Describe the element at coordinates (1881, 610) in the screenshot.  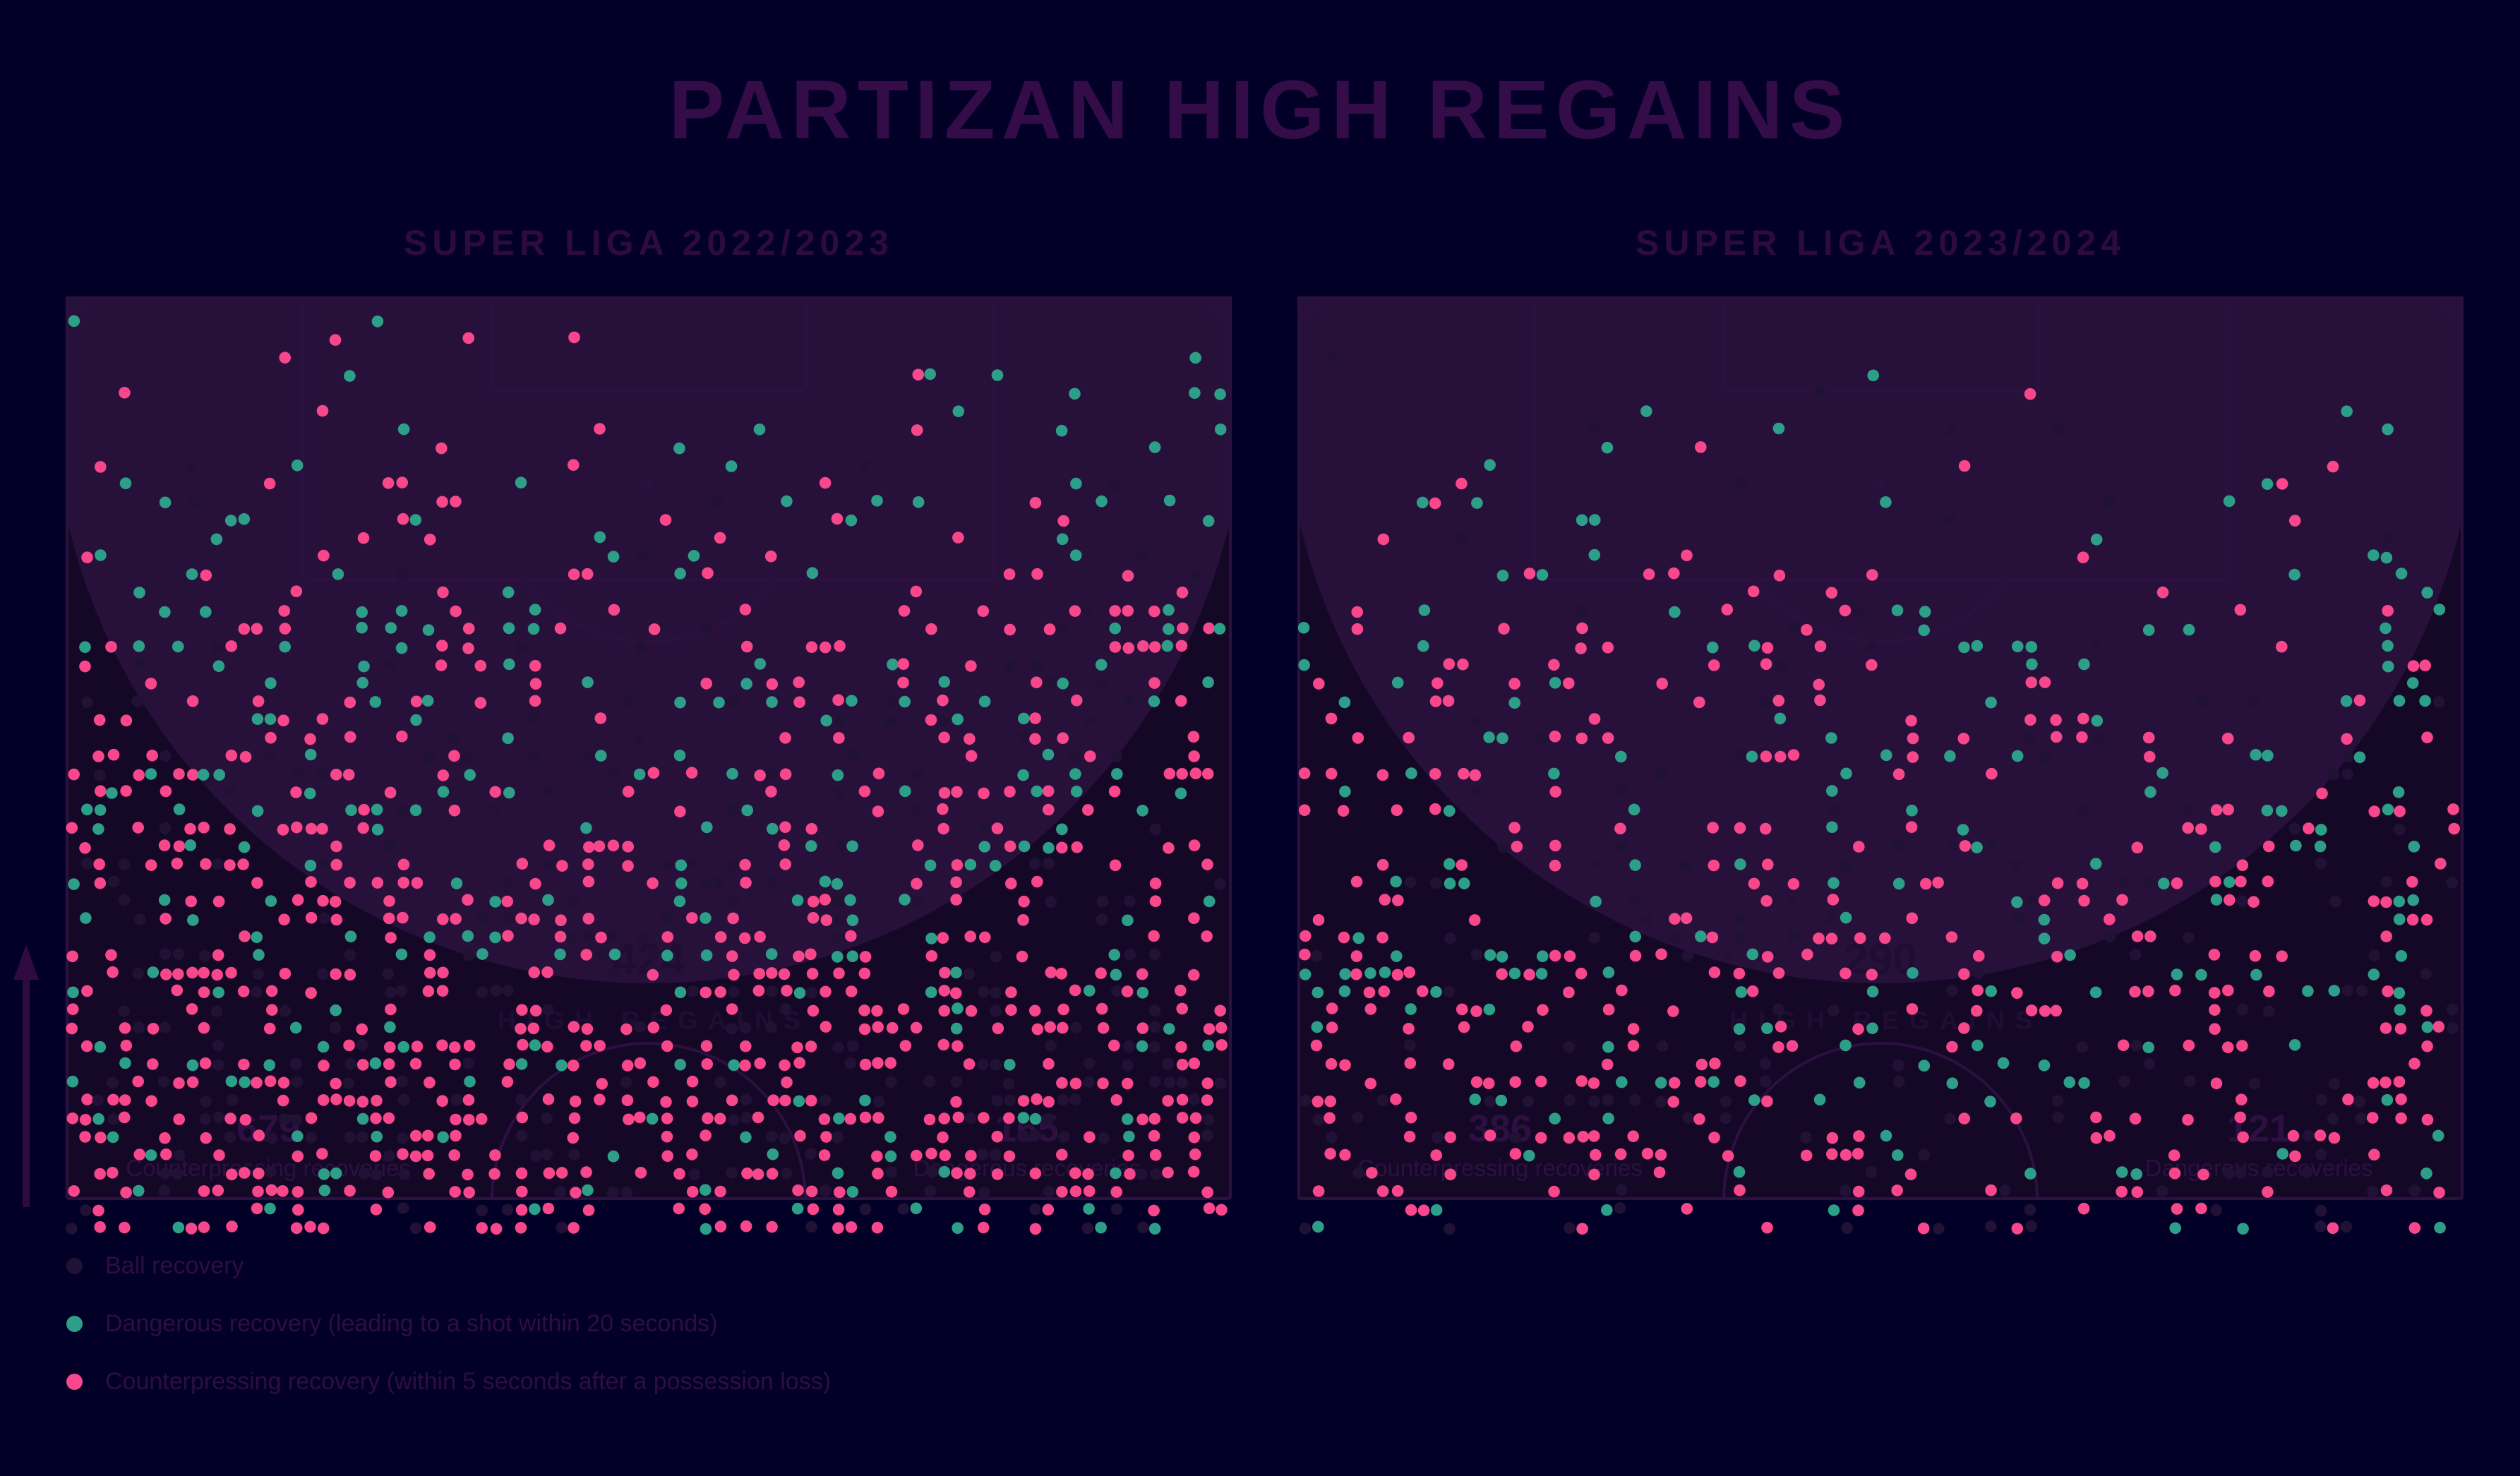
I see `penalty-arc` at that location.